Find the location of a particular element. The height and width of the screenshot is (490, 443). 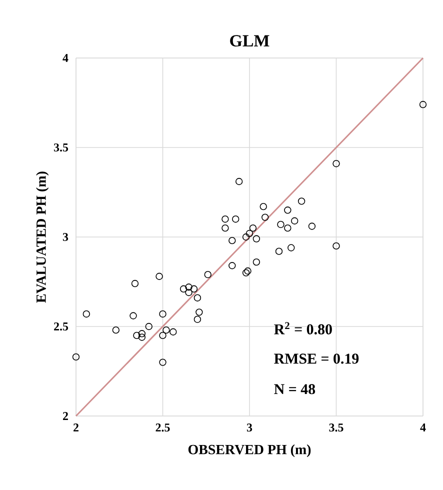

x-tick-label: 3 is located at coordinates (249, 428).